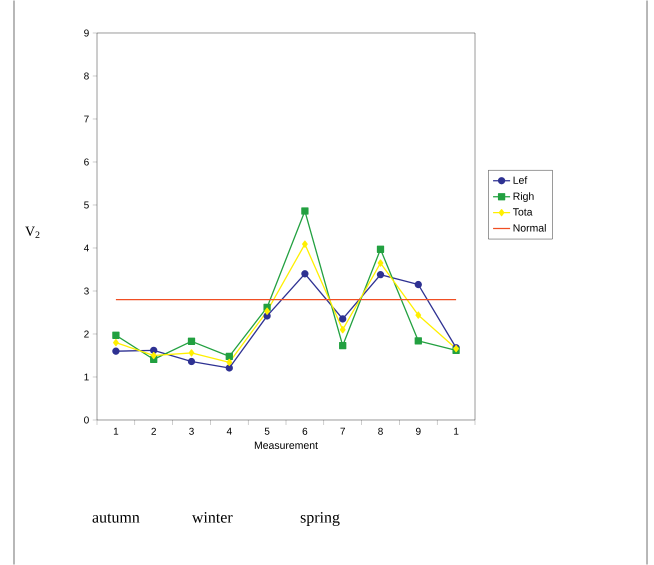  I want to click on y-tick-label: 8, so click(86, 76).